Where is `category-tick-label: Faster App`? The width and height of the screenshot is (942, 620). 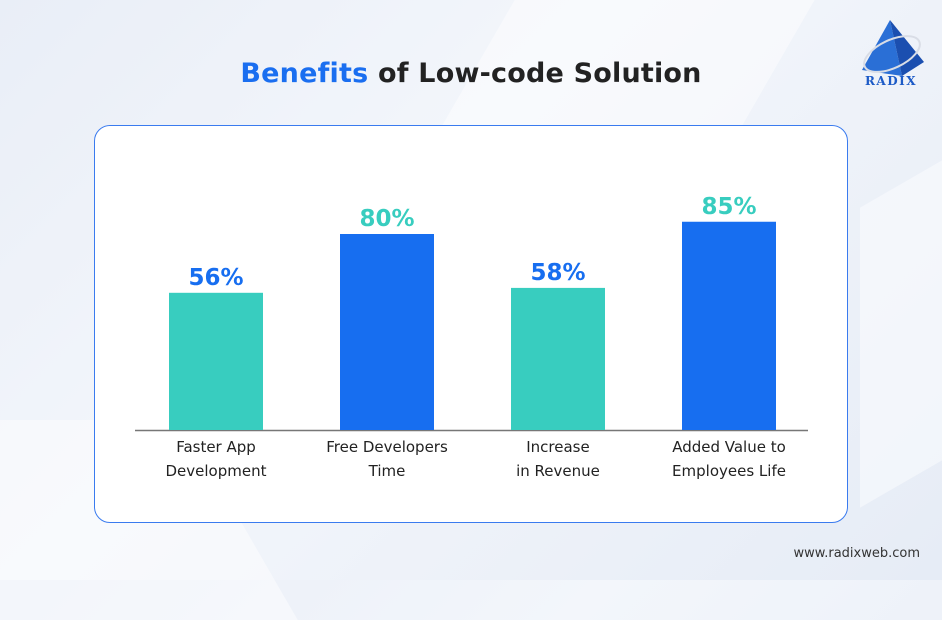
category-tick-label: Faster App is located at coordinates (216, 447).